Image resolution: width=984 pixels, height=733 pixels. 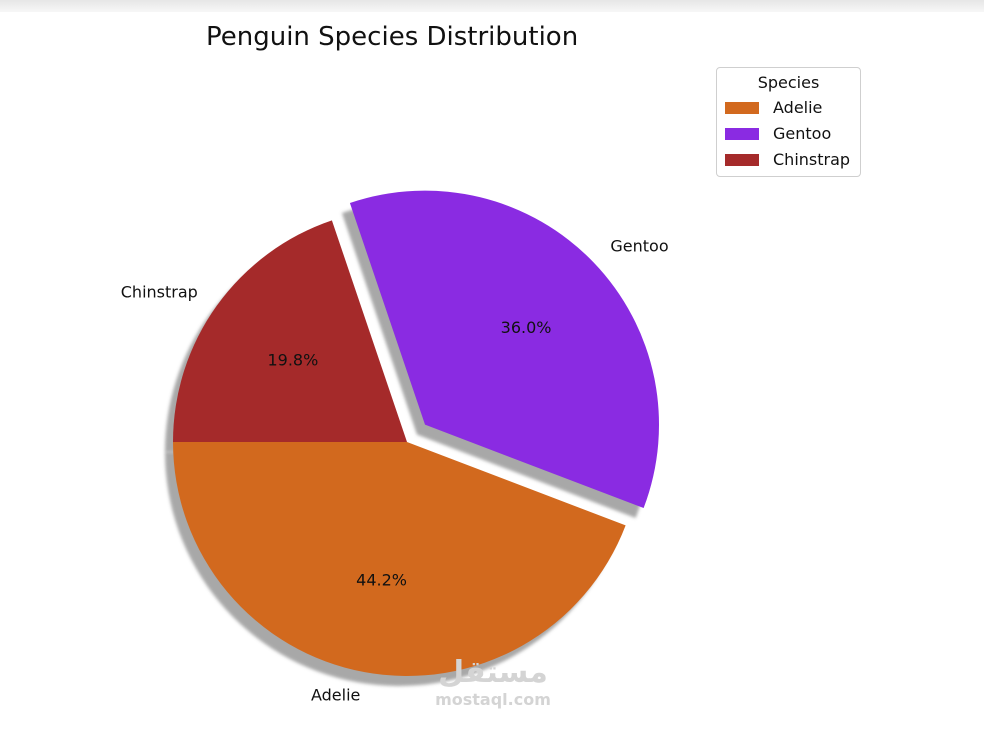 What do you see at coordinates (742, 108) in the screenshot?
I see `legend-swatch-adelie` at bounding box center [742, 108].